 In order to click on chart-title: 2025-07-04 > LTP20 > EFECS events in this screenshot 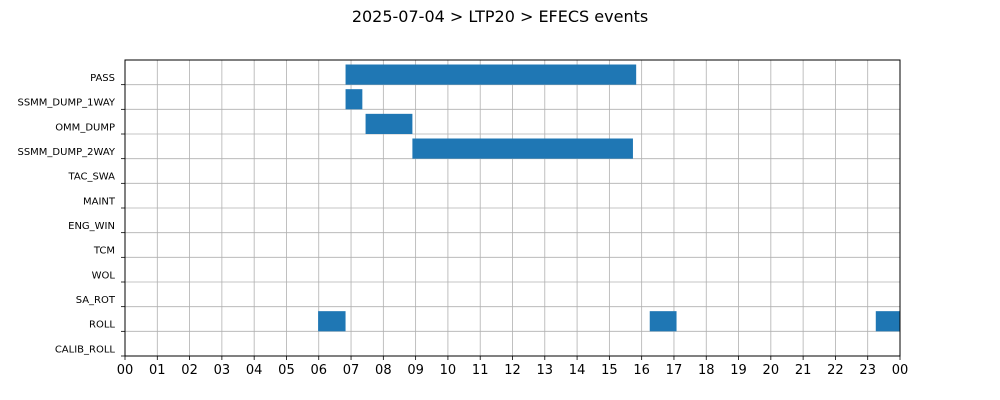, I will do `click(500, 16)`.